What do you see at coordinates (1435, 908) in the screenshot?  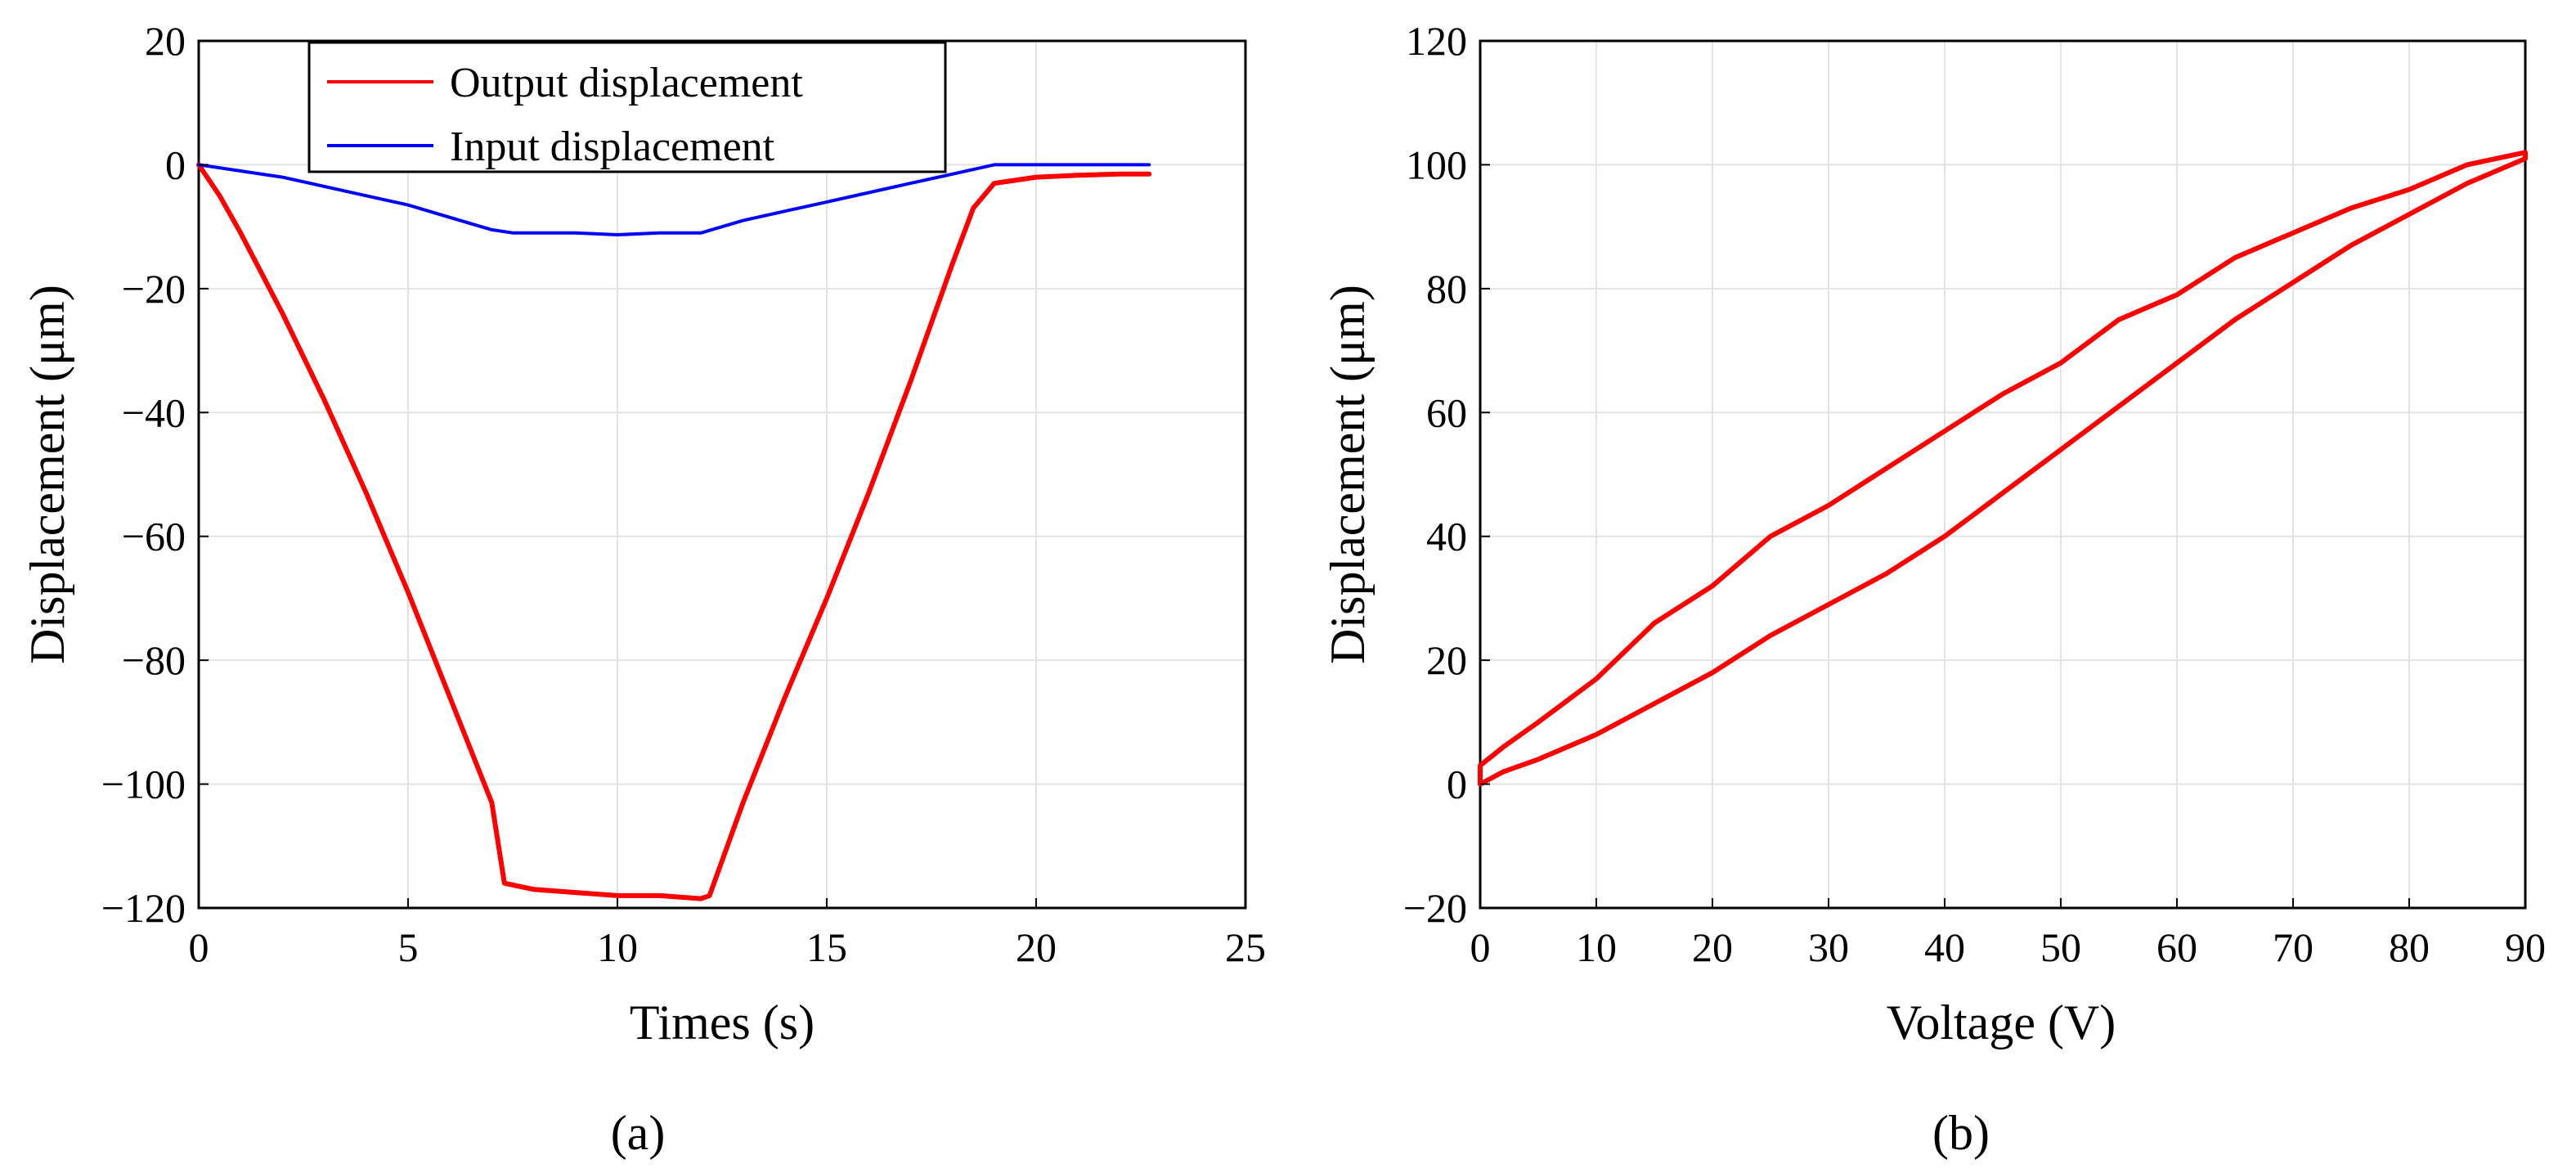 I see `panel-b-ytick-label: −20` at bounding box center [1435, 908].